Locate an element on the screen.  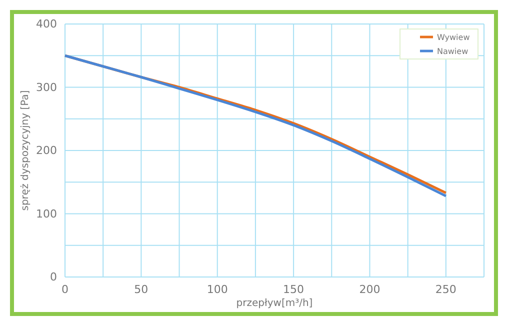
y-axis-title: spręż dyspozycyjny [Pa] is located at coordinates (25, 150).